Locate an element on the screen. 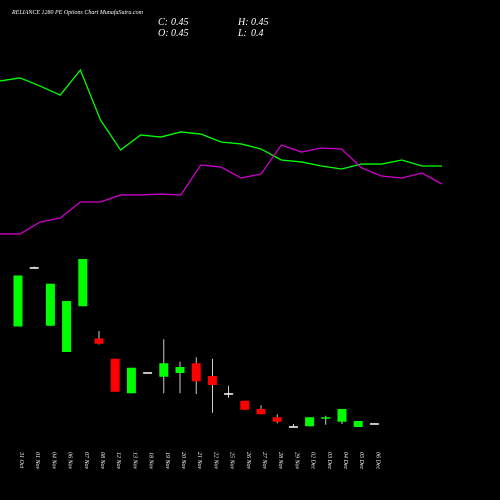 Image resolution: width=500 pixels, height=500 pixels. summary-key: H: is located at coordinates (243, 22).